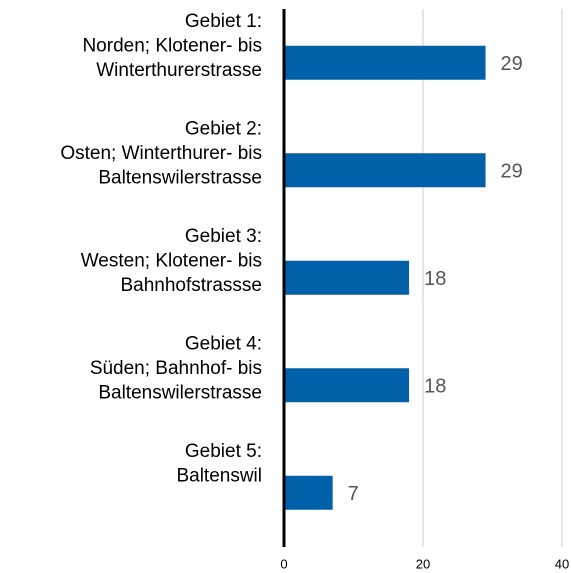 This screenshot has height=573, width=571. Describe the element at coordinates (223, 451) in the screenshot. I see `y-tick-label: Gebiet 5:` at that location.